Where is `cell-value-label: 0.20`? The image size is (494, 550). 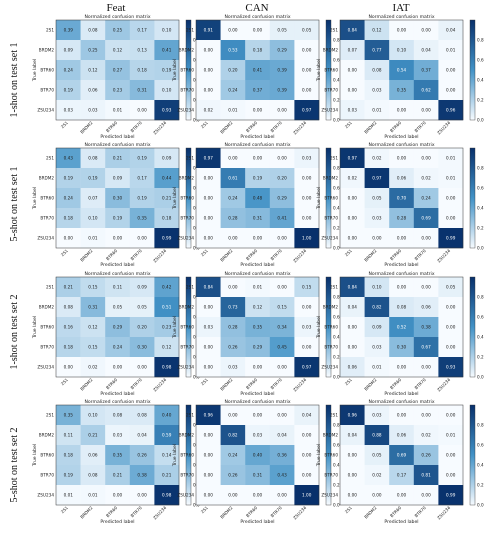
cell-value-label: 0.20 is located at coordinates (282, 178).